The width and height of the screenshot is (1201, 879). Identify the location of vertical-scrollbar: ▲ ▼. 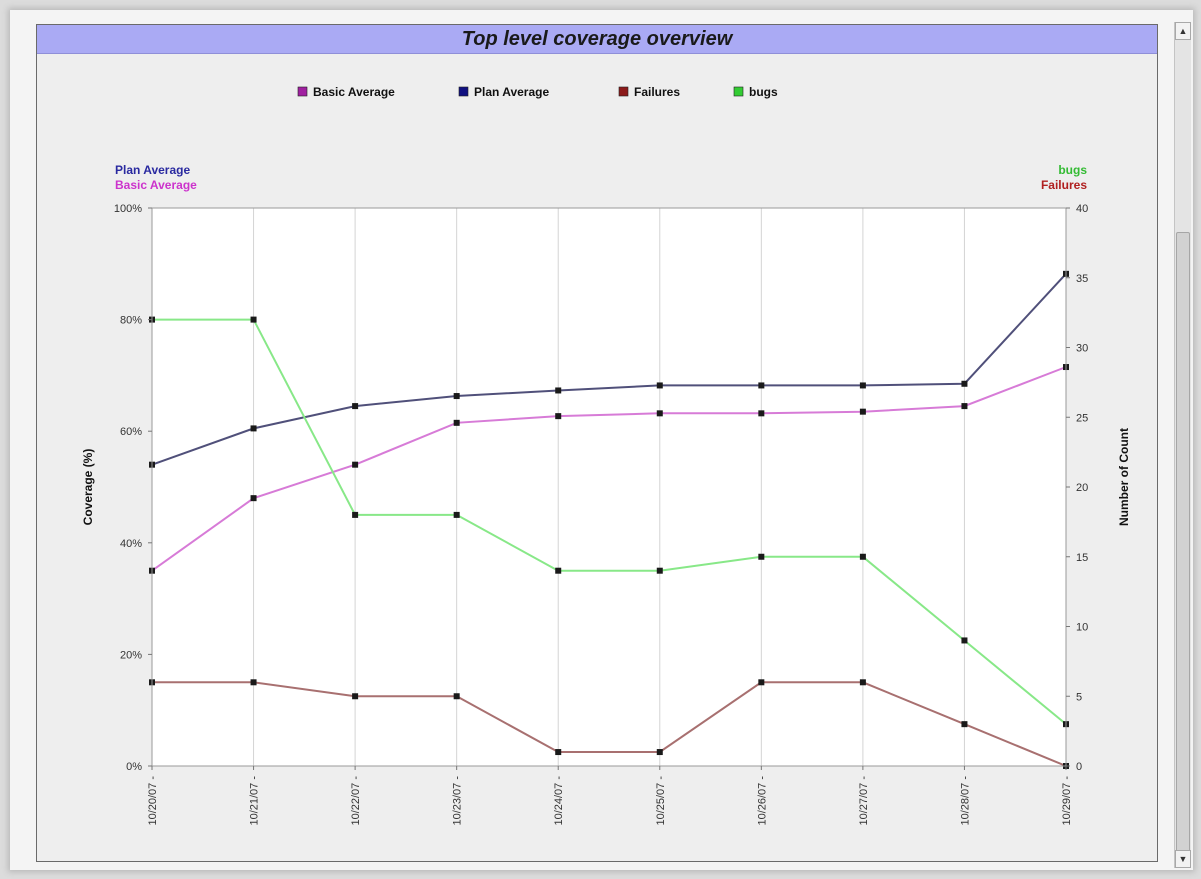
(1182, 445).